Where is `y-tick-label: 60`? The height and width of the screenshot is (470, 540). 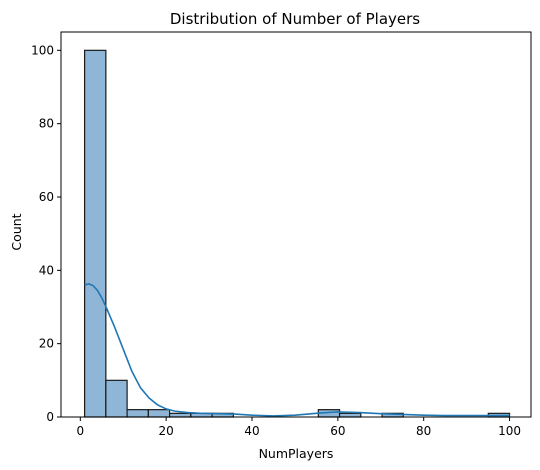 y-tick-label: 60 is located at coordinates (46, 197).